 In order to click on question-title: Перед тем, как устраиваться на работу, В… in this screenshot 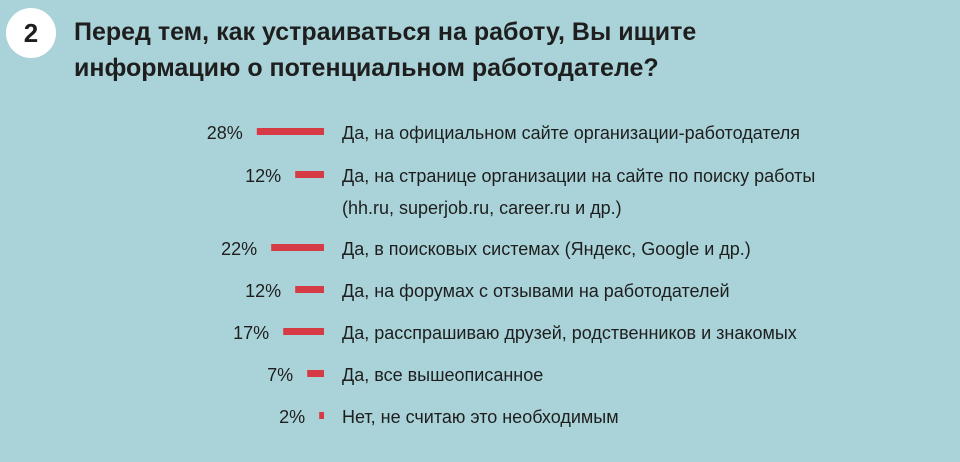, I will do `click(504, 50)`.